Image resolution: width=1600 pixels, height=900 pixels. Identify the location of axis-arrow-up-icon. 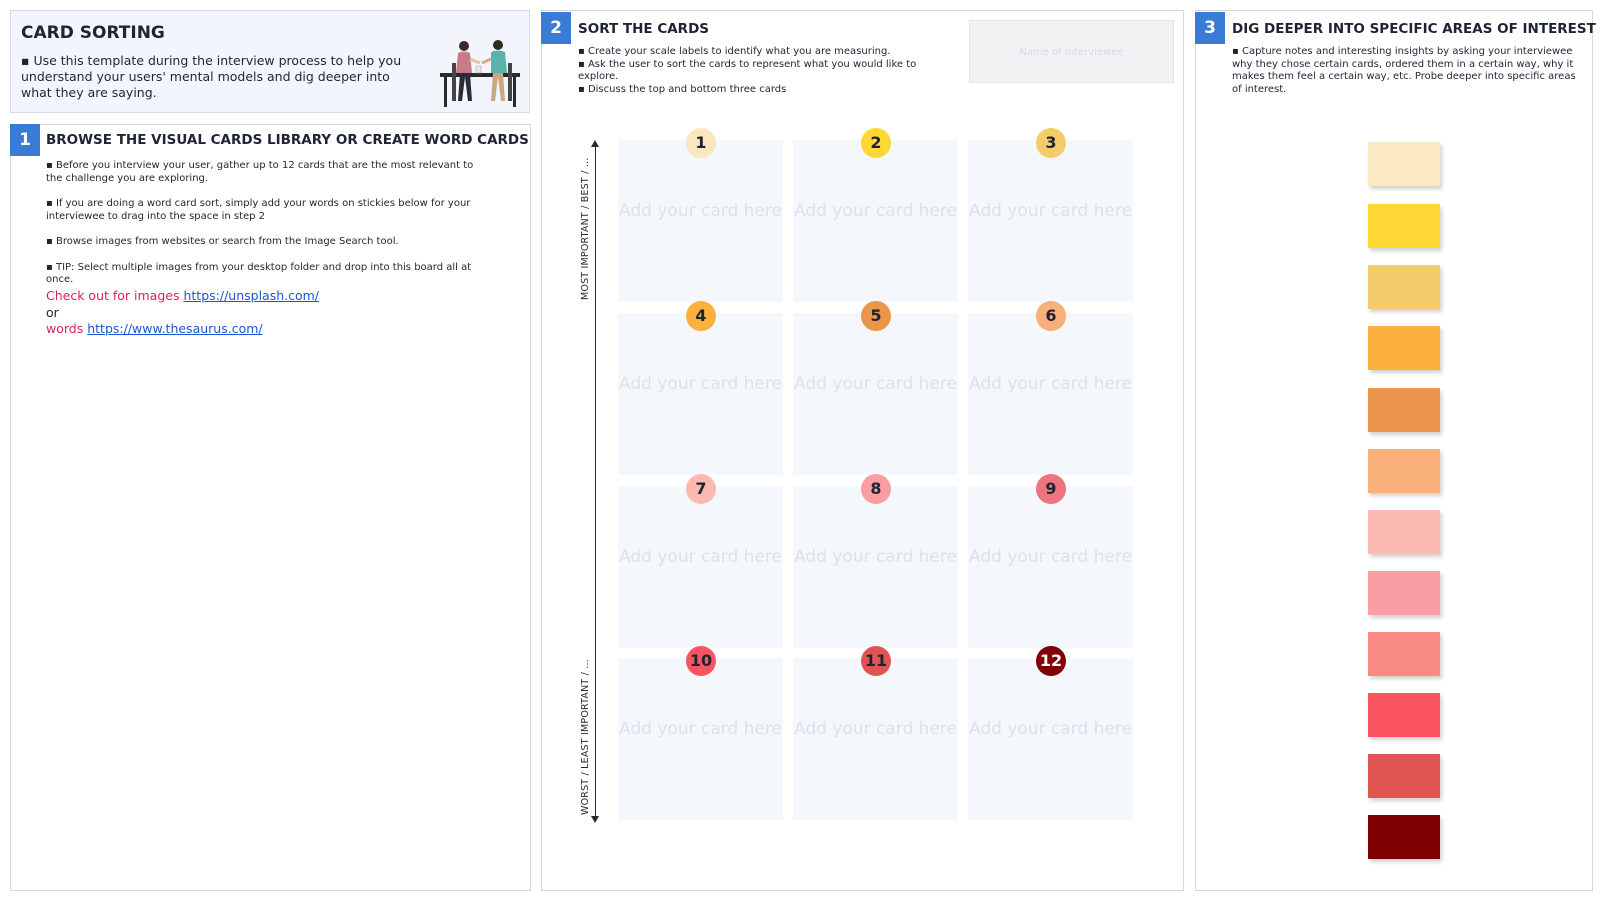
(595, 143).